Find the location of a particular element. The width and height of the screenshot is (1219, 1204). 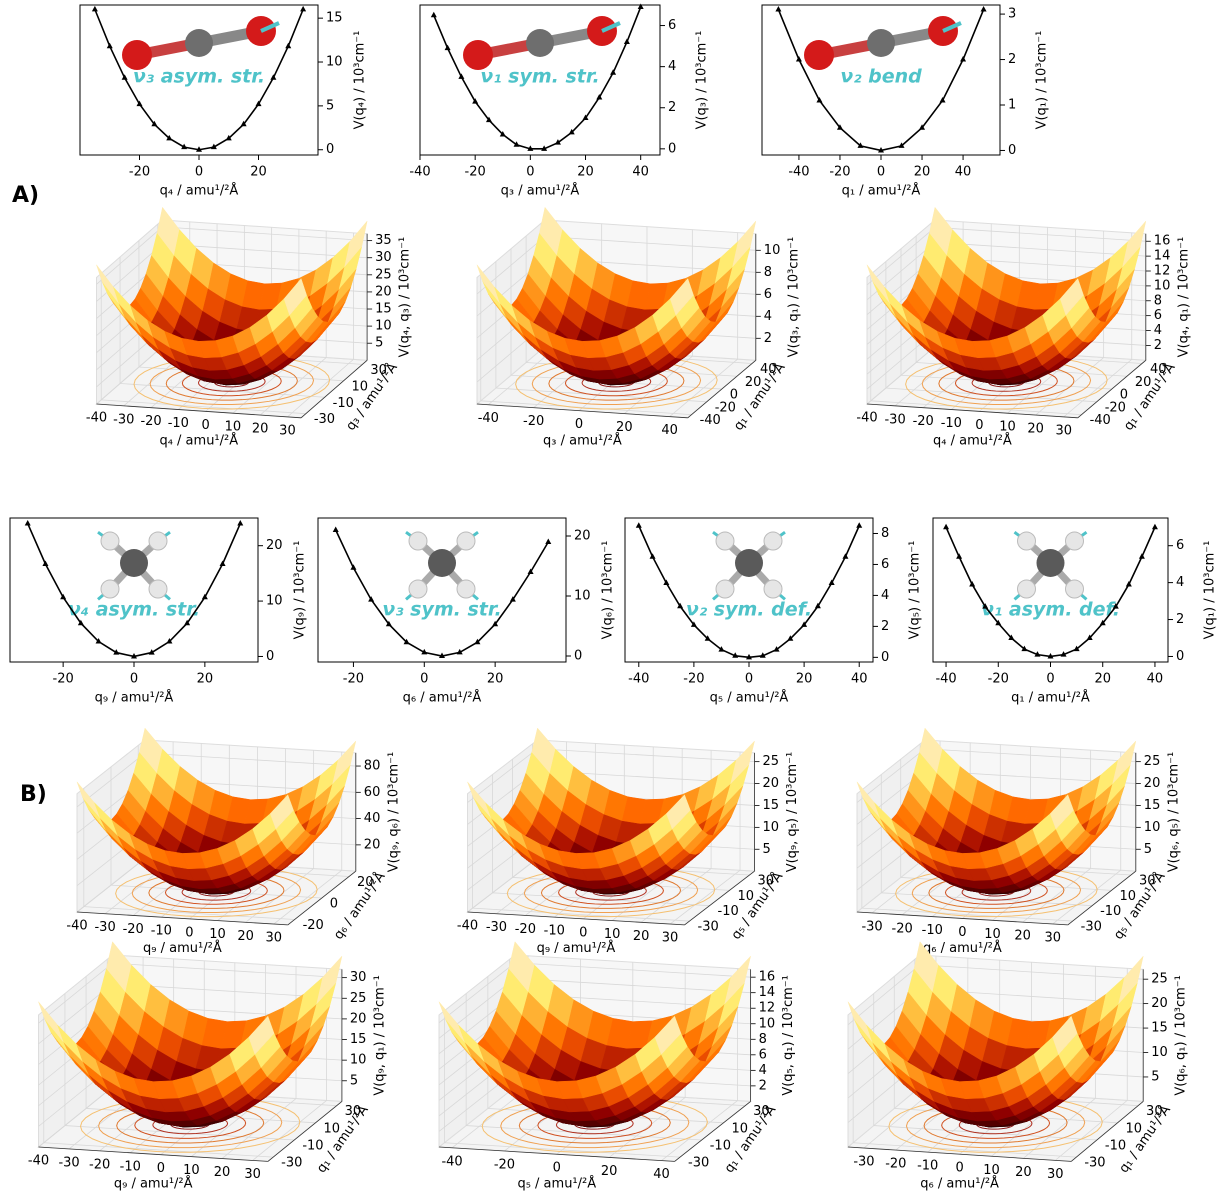

z-axis-label: V(q₅, q₁) / 10³cm⁻¹ is located at coordinates (788, 1035).